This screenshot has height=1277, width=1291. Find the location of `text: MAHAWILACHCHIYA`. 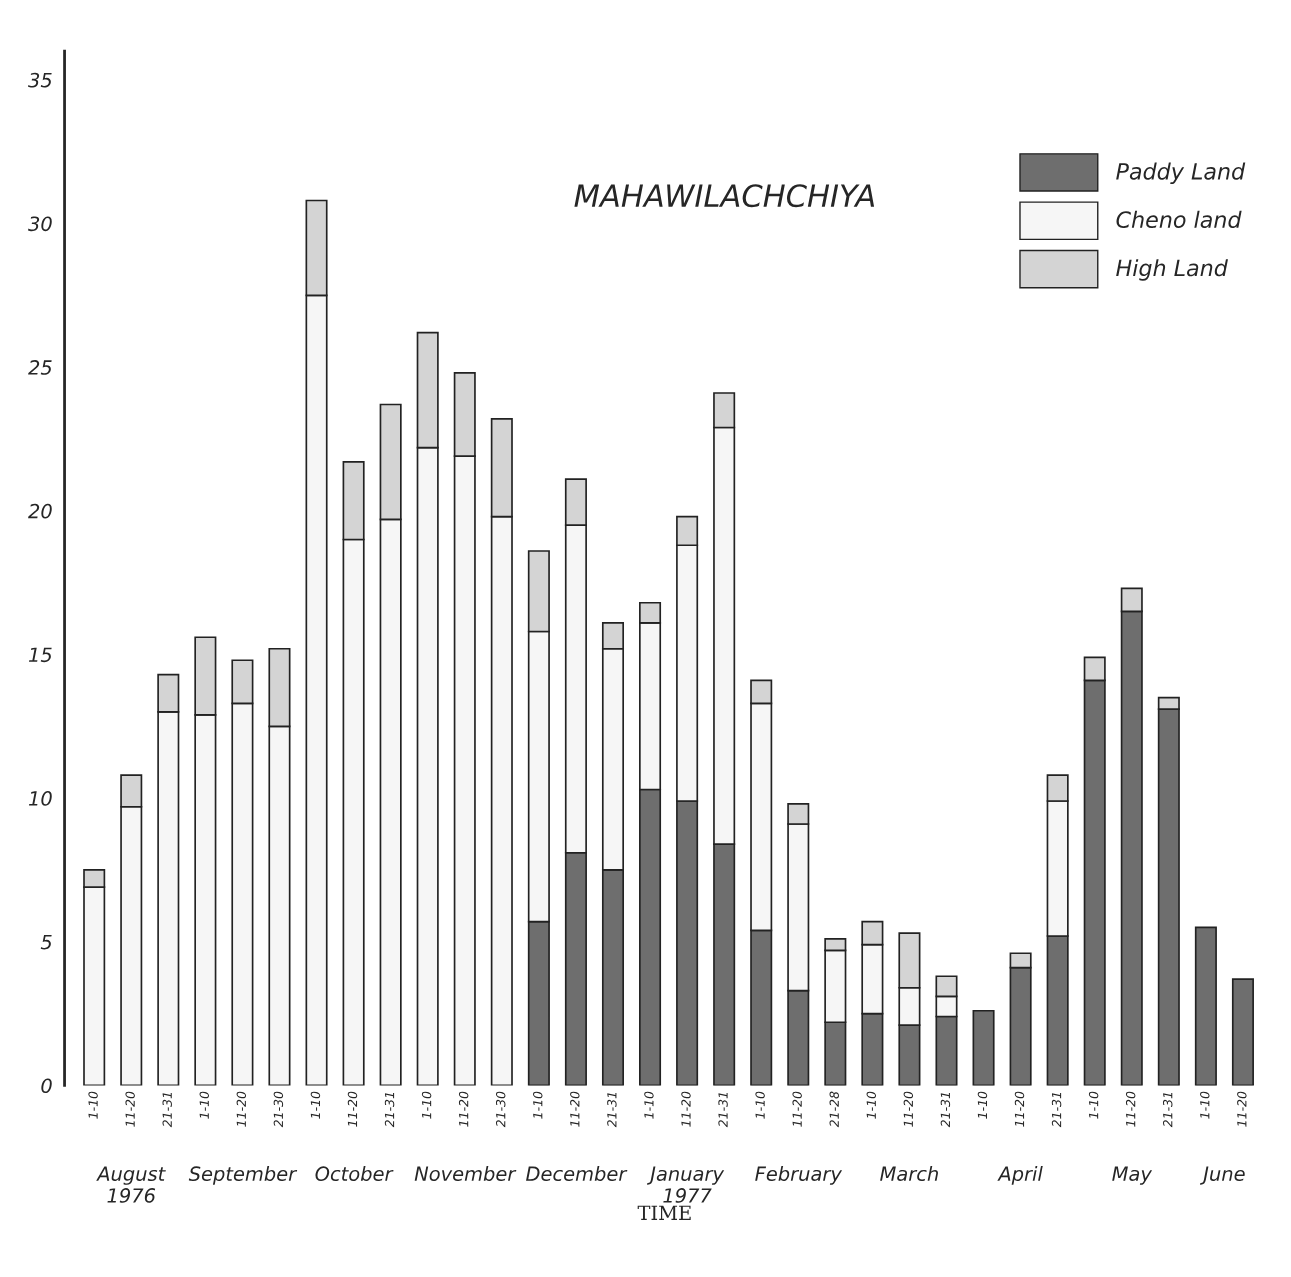

text: MAHAWILACHCHIYA is located at coordinates (724, 196).